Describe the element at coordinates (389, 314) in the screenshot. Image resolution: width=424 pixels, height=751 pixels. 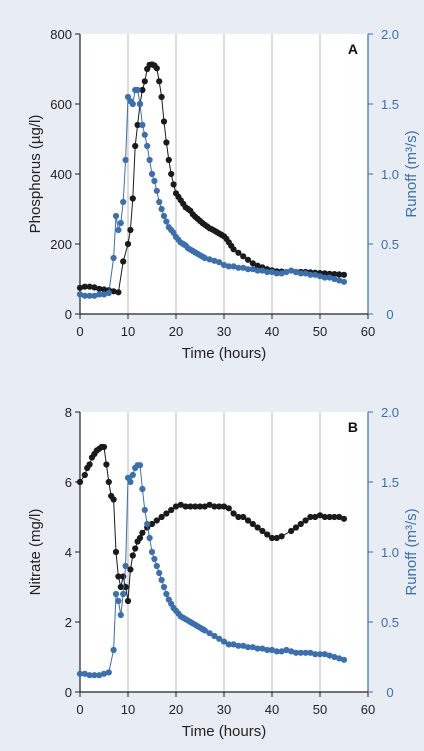
I see `panel-a-y-right-tick-label: 0` at that location.